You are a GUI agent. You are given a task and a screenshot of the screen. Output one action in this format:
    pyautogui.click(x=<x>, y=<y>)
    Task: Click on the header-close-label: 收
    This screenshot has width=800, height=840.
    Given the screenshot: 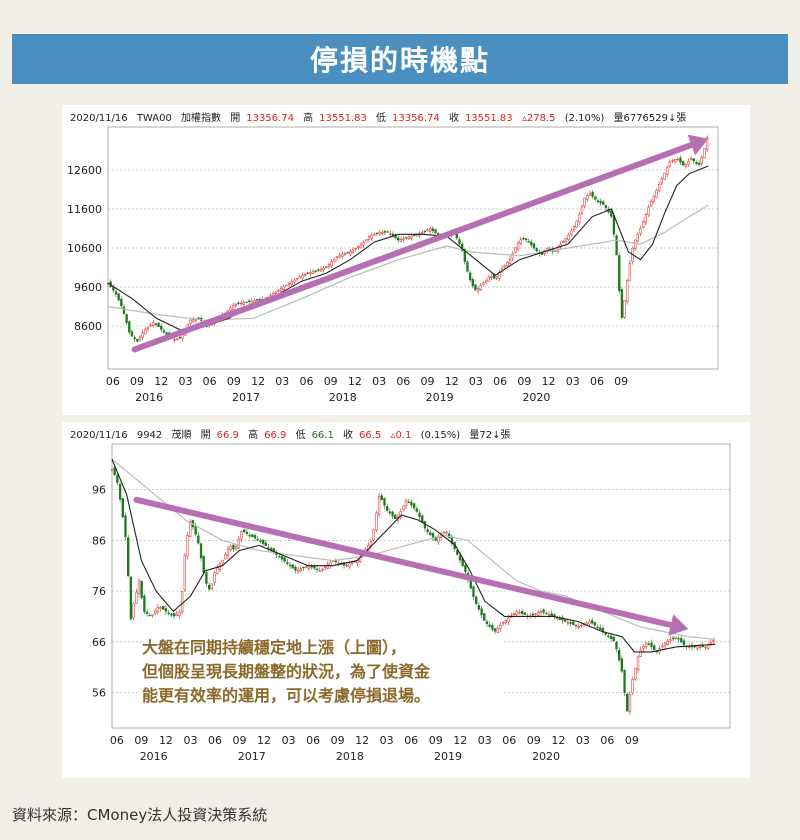 What is the action you would take?
    pyautogui.click(x=453, y=118)
    